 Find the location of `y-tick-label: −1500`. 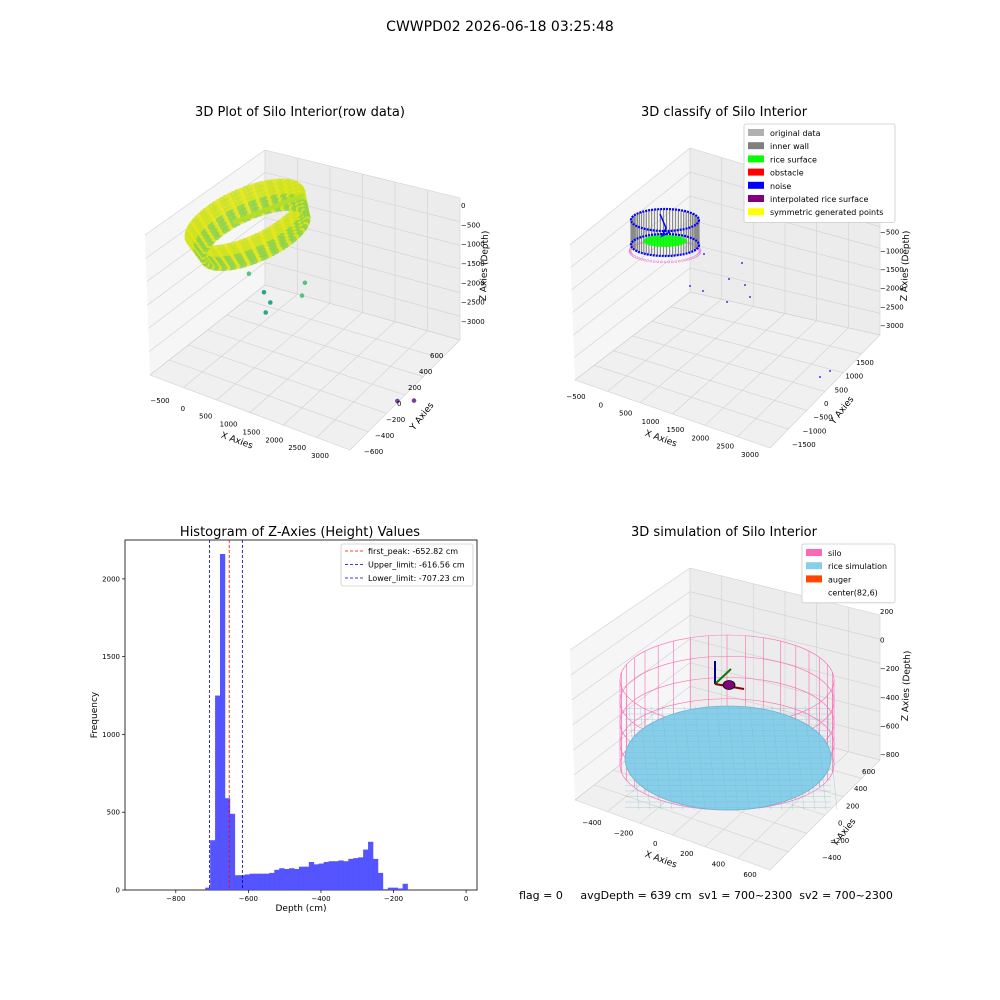

y-tick-label: −1500 is located at coordinates (804, 445).